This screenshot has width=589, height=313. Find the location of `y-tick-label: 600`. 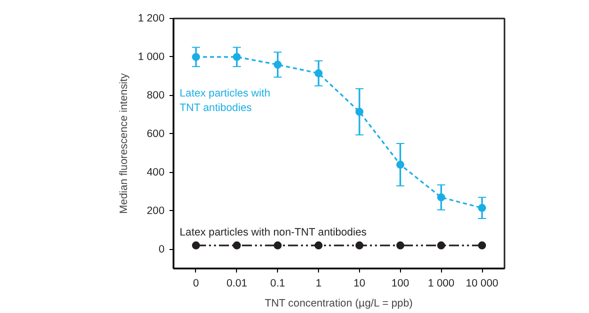

y-tick-label: 600 is located at coordinates (155, 134).